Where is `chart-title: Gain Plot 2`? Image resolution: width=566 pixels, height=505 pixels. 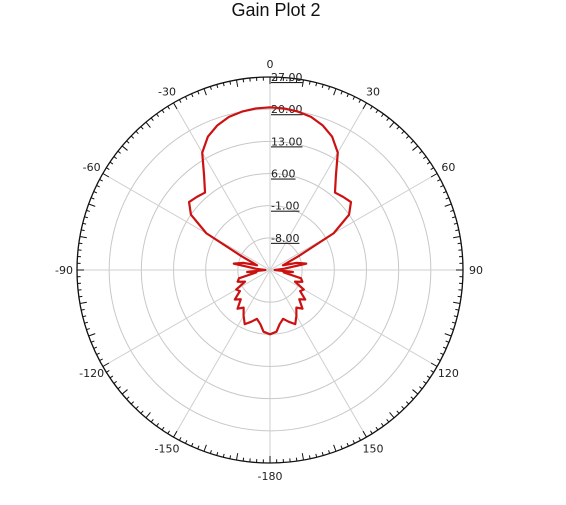
chart-title: Gain Plot 2 is located at coordinates (275, 10).